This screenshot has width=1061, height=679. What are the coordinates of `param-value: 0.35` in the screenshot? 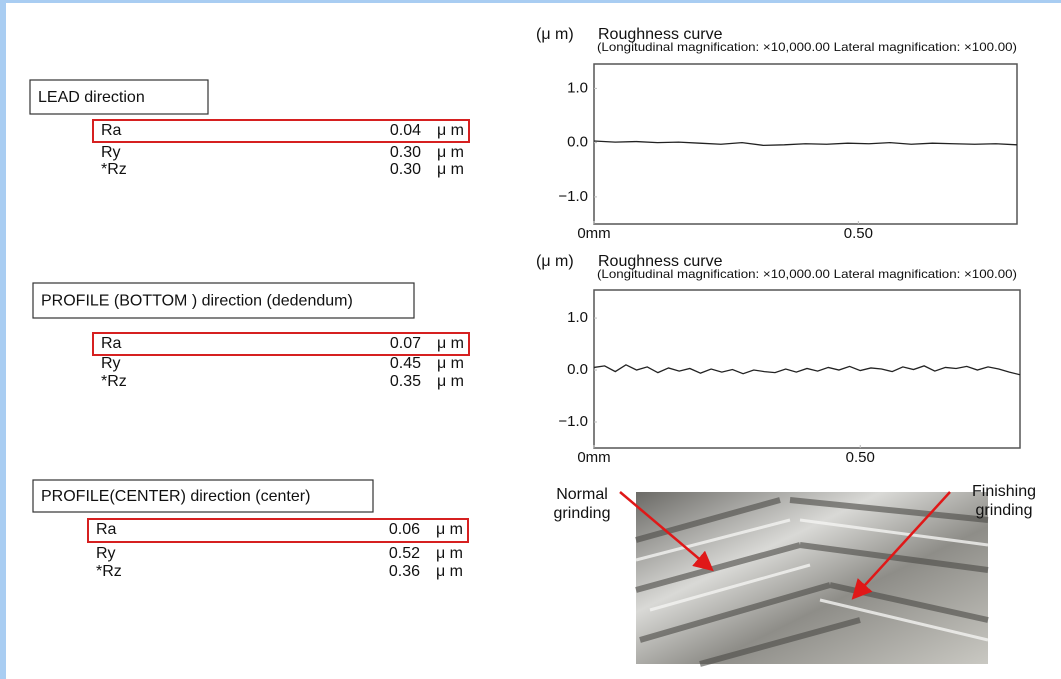 It's located at (405, 381).